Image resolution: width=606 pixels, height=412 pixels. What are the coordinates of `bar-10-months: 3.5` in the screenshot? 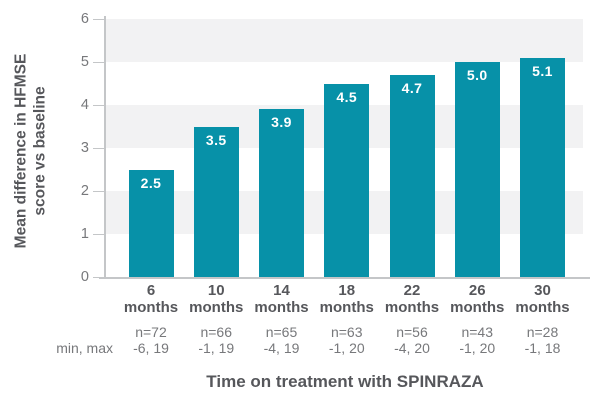 It's located at (216, 201).